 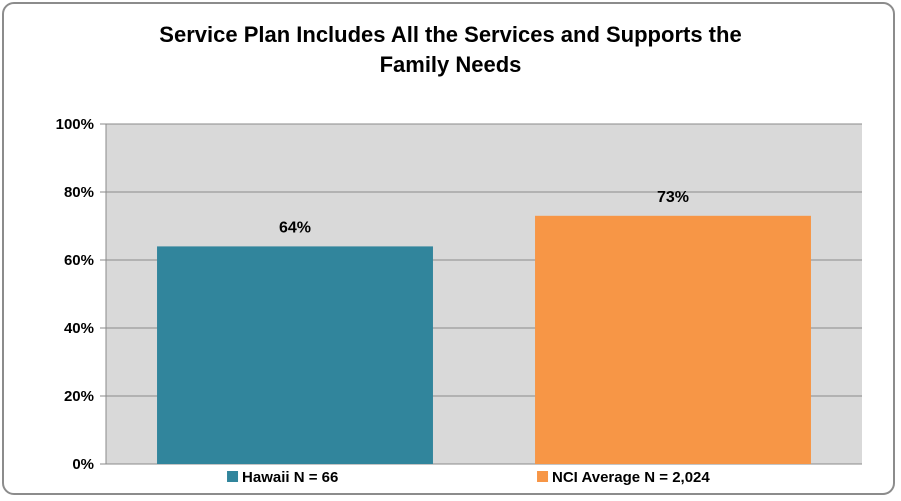 What do you see at coordinates (295, 355) in the screenshot?
I see `bar` at bounding box center [295, 355].